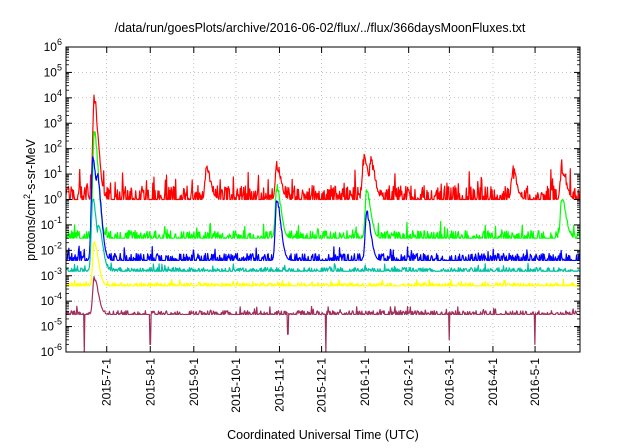  What do you see at coordinates (535, 382) in the screenshot?
I see `x-tick-label: 2016-5-1` at bounding box center [535, 382].